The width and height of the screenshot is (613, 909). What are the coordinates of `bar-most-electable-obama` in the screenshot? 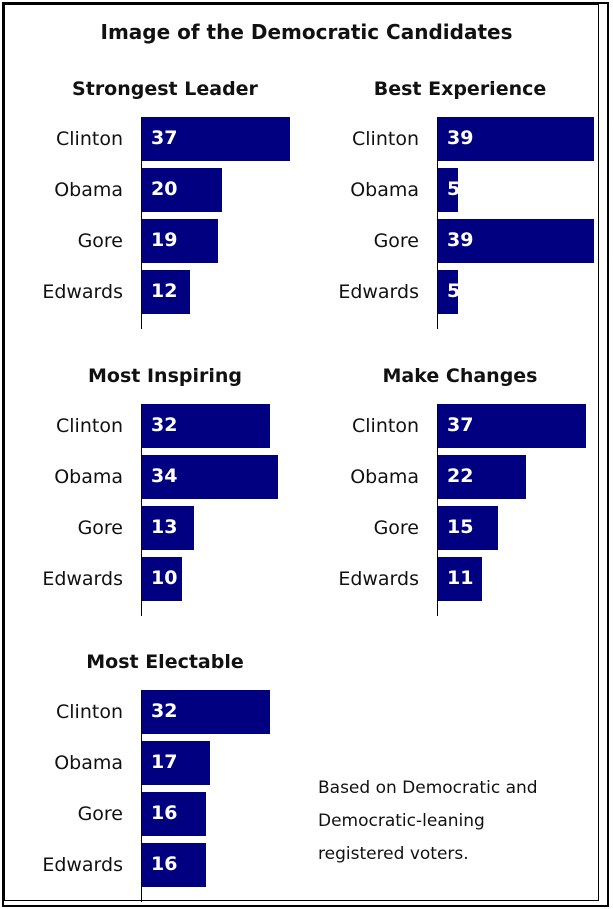 It's located at (176, 763).